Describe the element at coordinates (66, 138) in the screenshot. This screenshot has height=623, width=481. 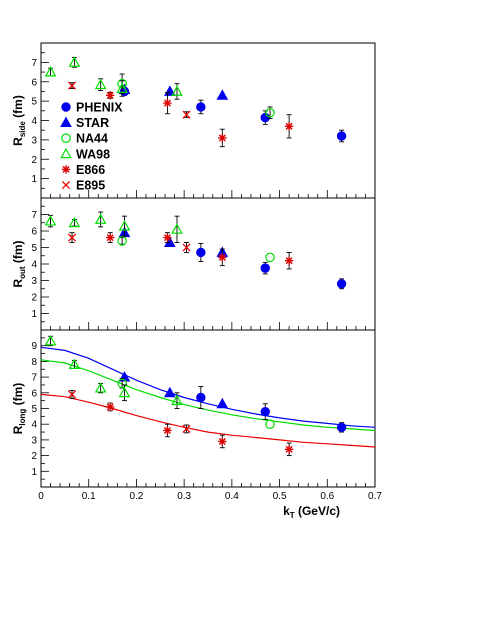
I see `legend-marker-na44` at that location.